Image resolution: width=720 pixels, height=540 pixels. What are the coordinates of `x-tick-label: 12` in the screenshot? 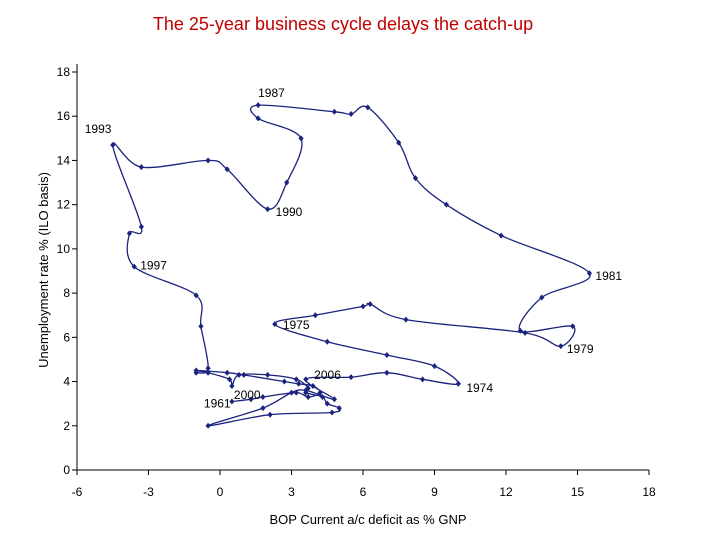 It's located at (506, 492).